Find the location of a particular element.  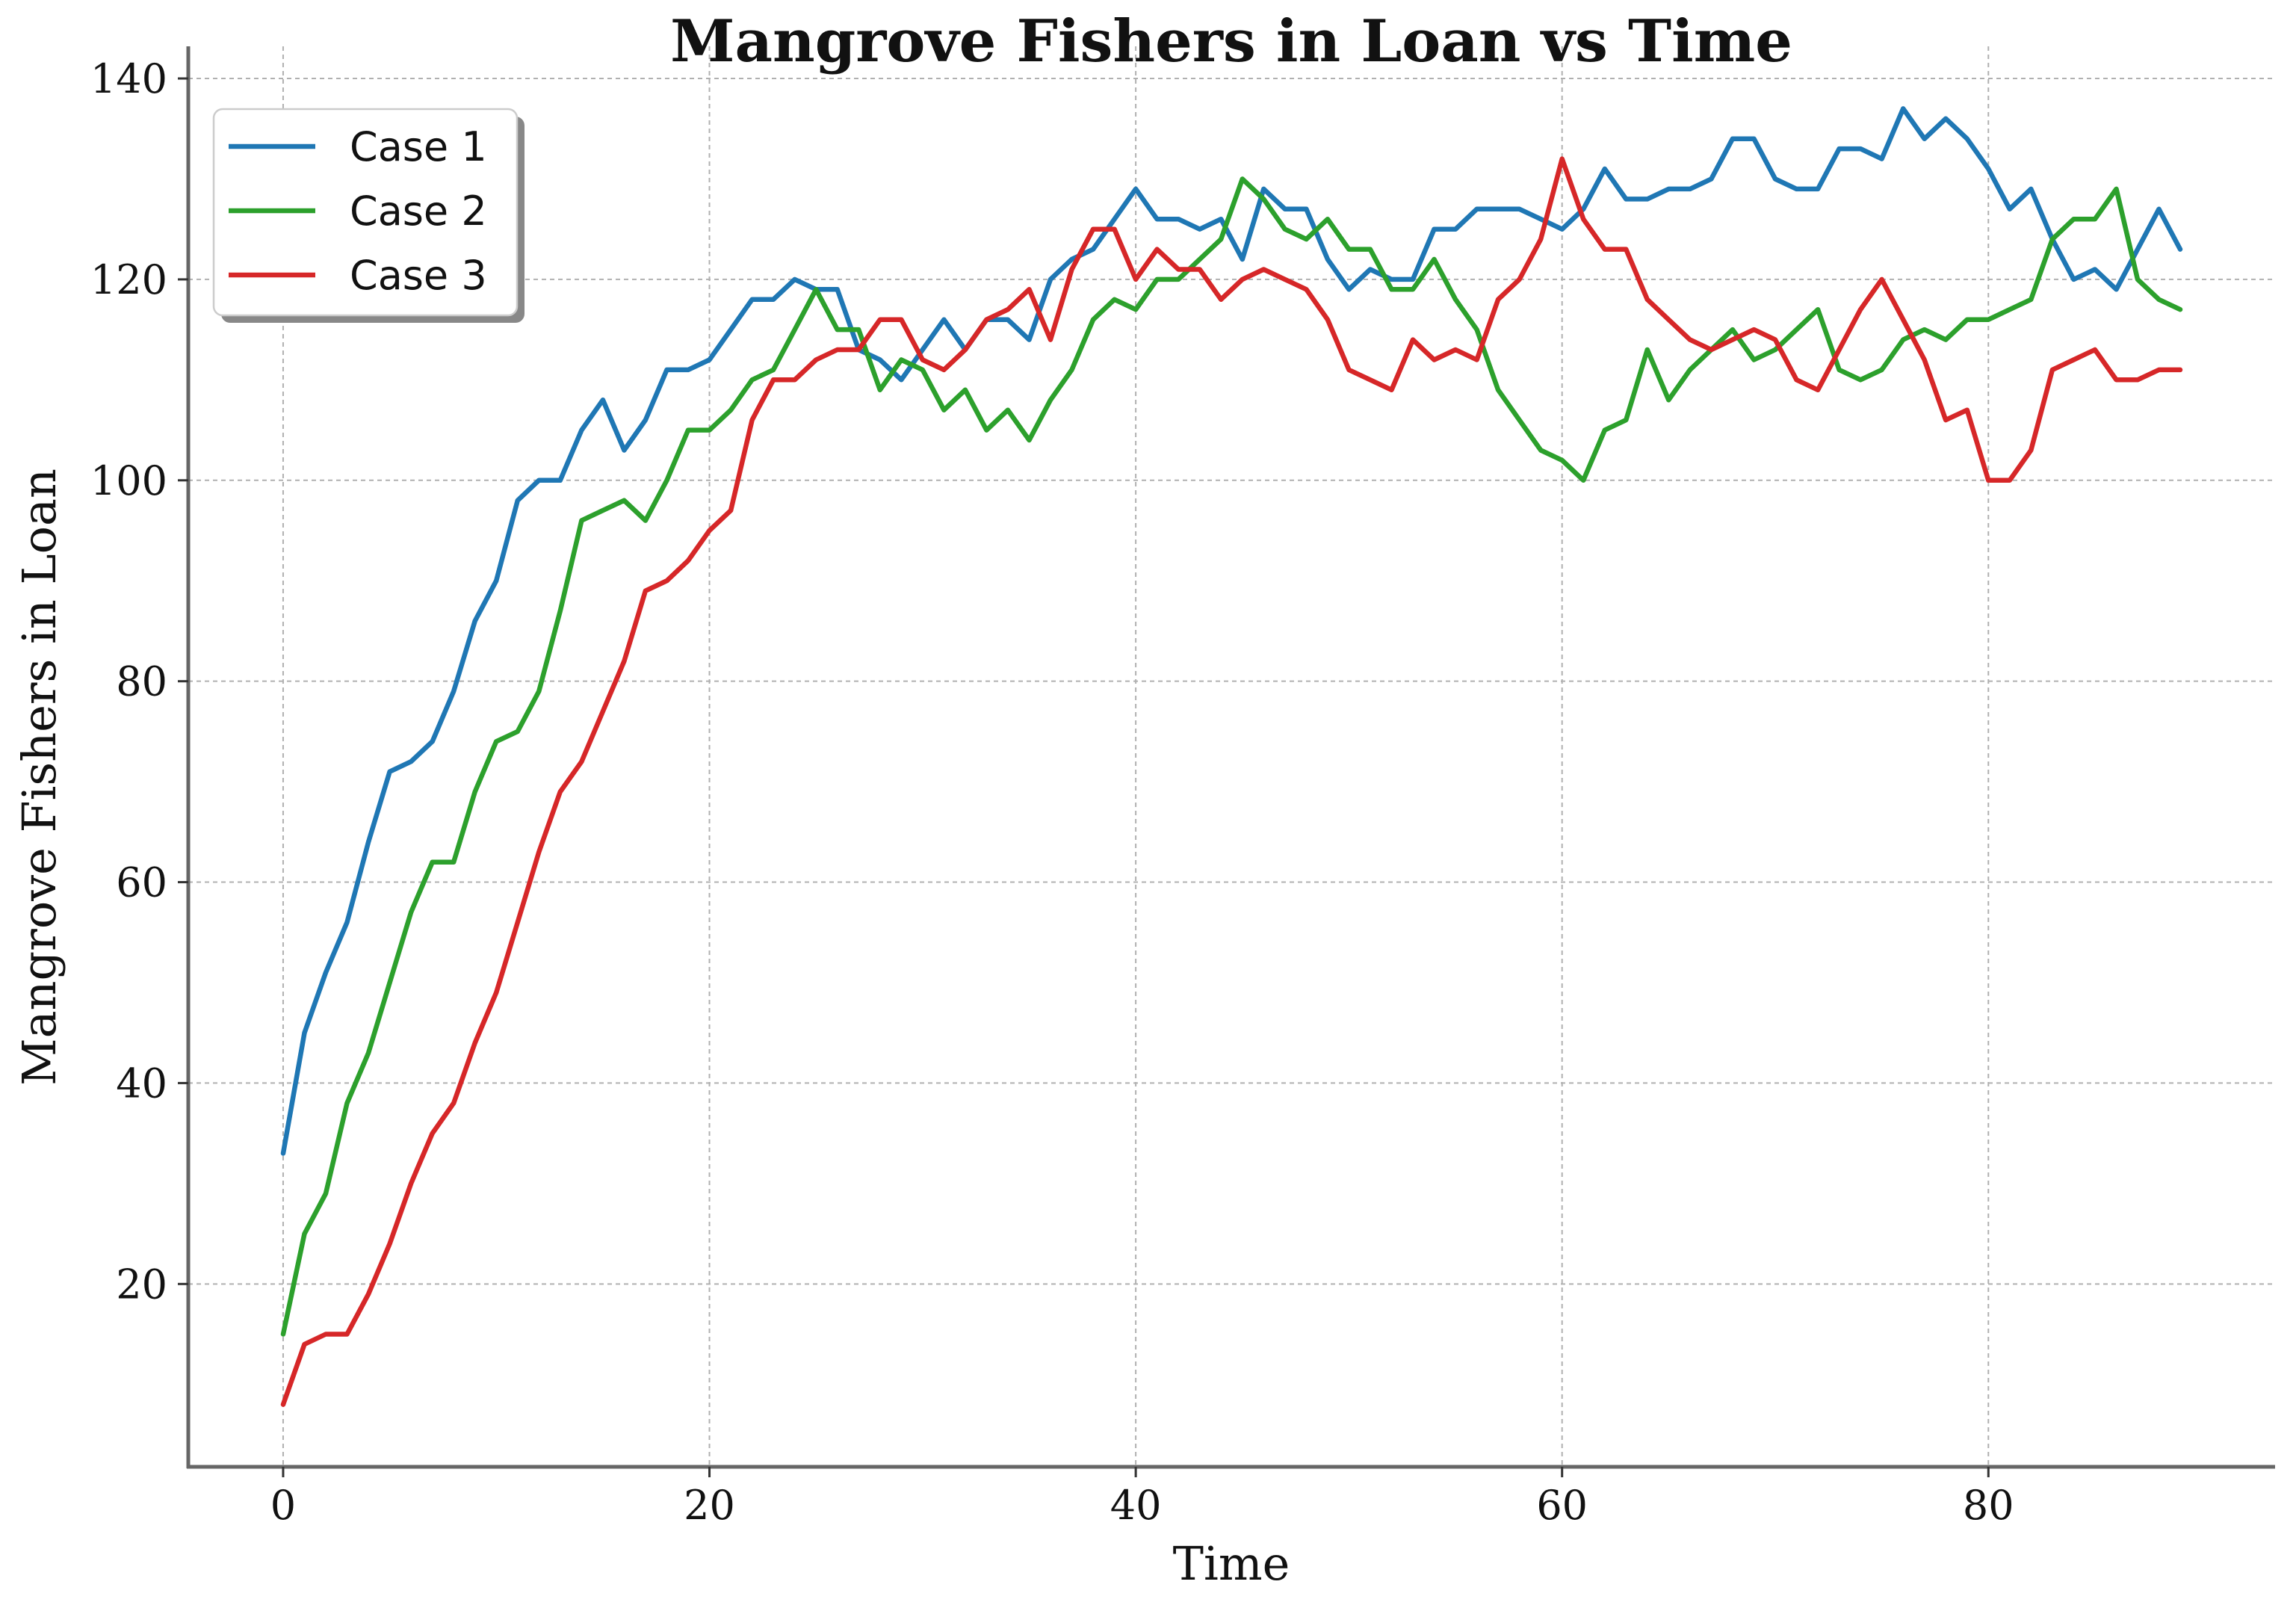

x-tick-label: 20 is located at coordinates (709, 1505).